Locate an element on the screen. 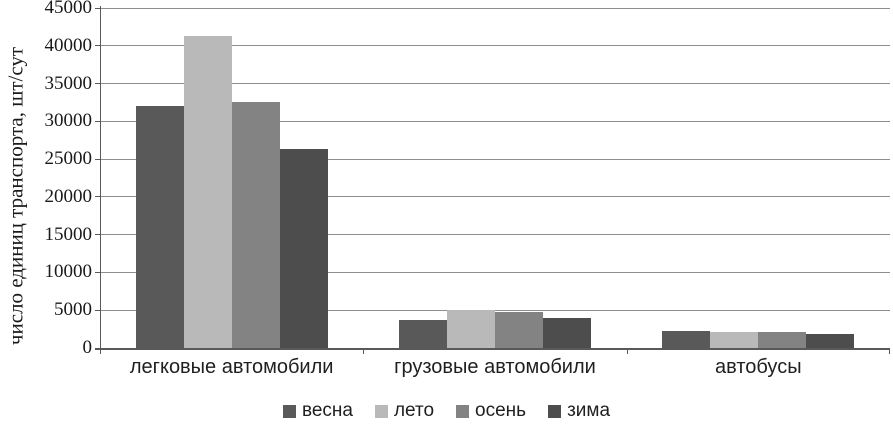 This screenshot has height=426, width=893. y-tick-label: 5000 is located at coordinates (73, 310).